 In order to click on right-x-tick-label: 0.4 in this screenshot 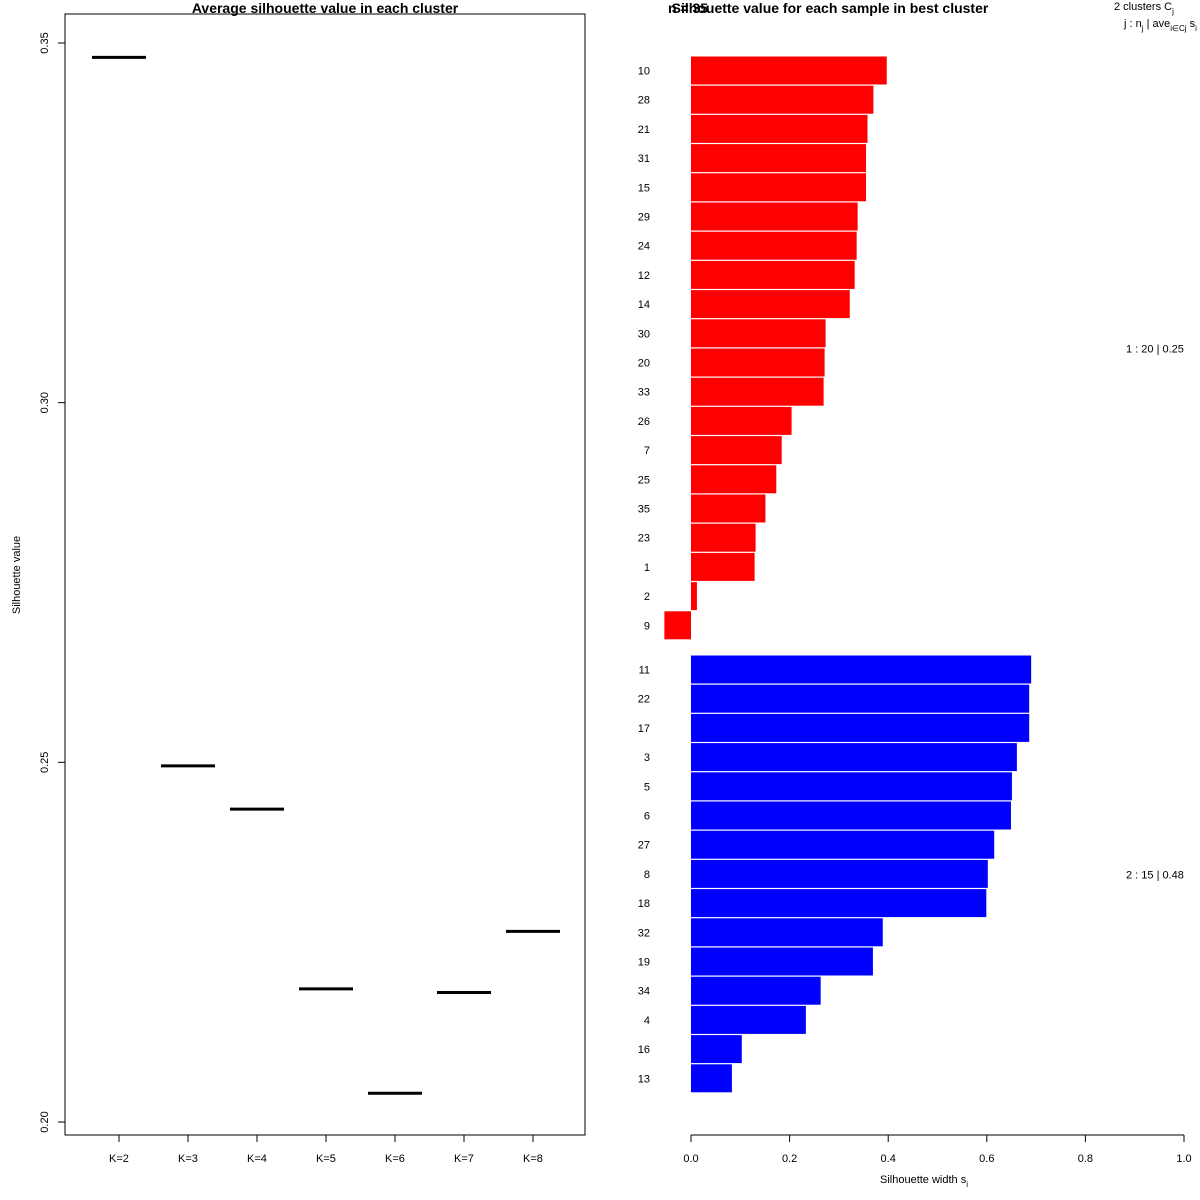, I will do `click(888, 1159)`.